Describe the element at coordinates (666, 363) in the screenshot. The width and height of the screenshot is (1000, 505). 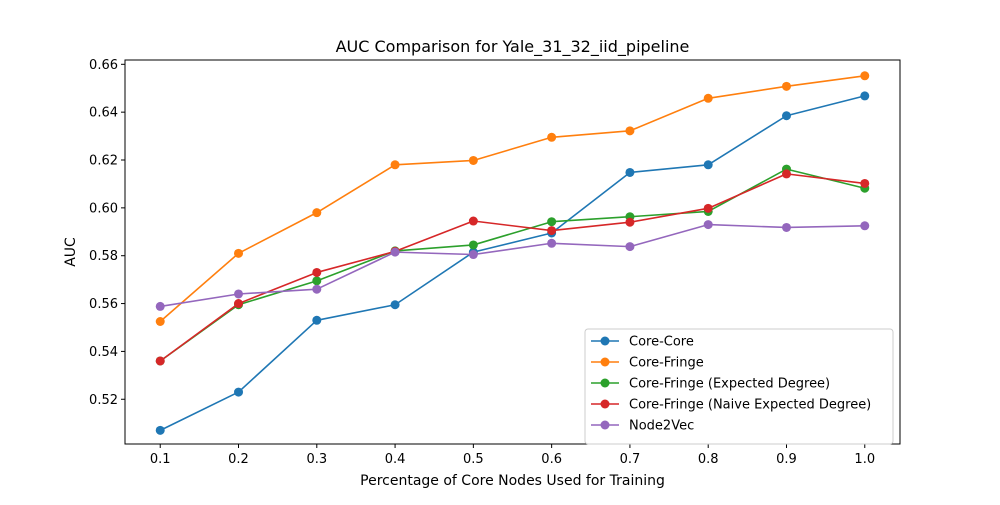
I see `legend-label: Core-Fringe` at that location.